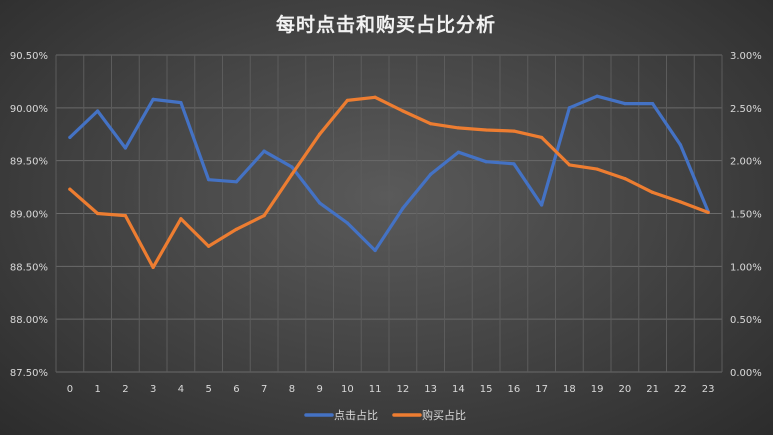 This screenshot has width=773, height=435. Describe the element at coordinates (486, 389) in the screenshot. I see `x-axis-tick-label: 15` at that location.